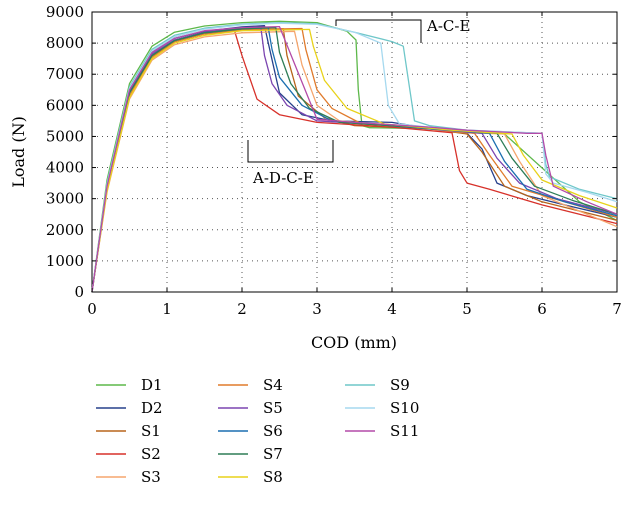 This screenshot has height=509, width=632. I want to click on y-tick-label: 1000, so click(65, 261).